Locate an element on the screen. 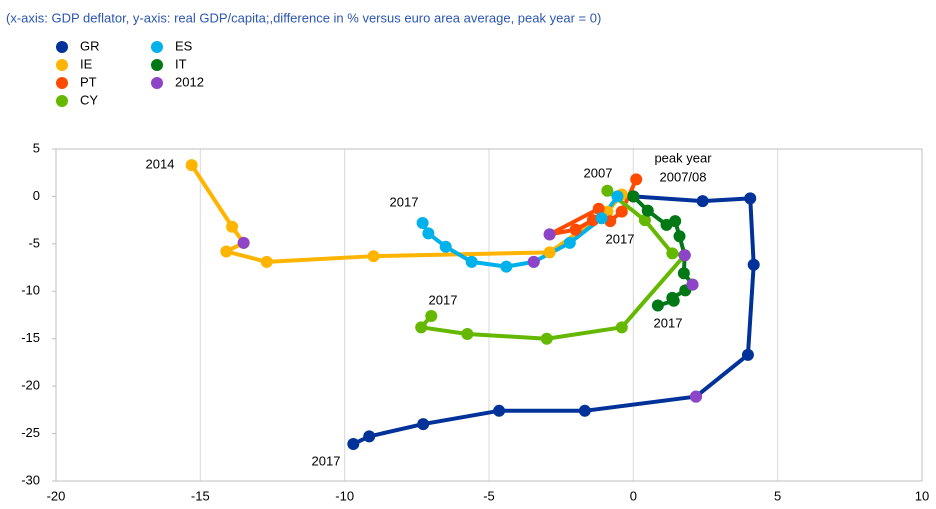 The image size is (936, 509). annotation: 2007/08 is located at coordinates (683, 176).